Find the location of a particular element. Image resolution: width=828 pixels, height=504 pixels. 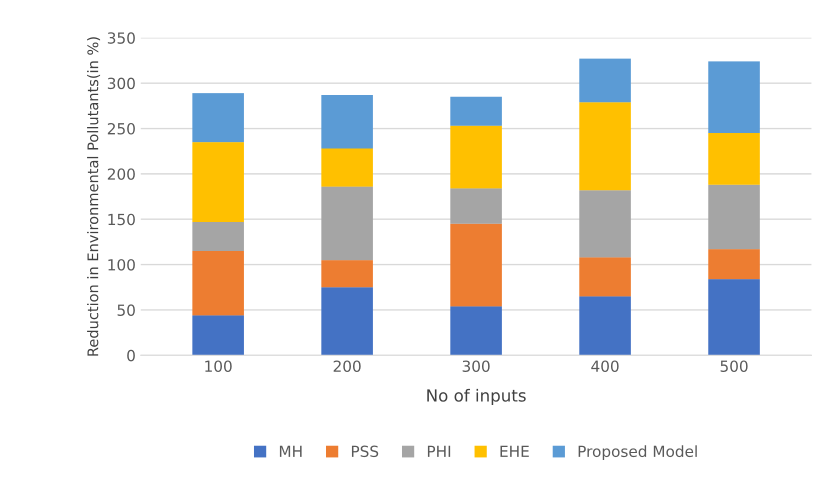

y-tick-label: 200 is located at coordinates (121, 174).